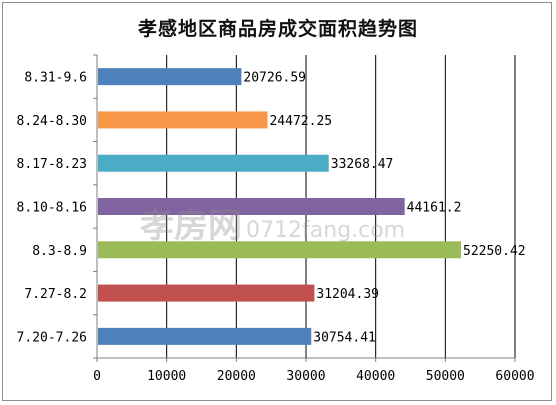  Describe the element at coordinates (52, 208) in the screenshot. I see `category-label-3: 8.10-8.16` at that location.